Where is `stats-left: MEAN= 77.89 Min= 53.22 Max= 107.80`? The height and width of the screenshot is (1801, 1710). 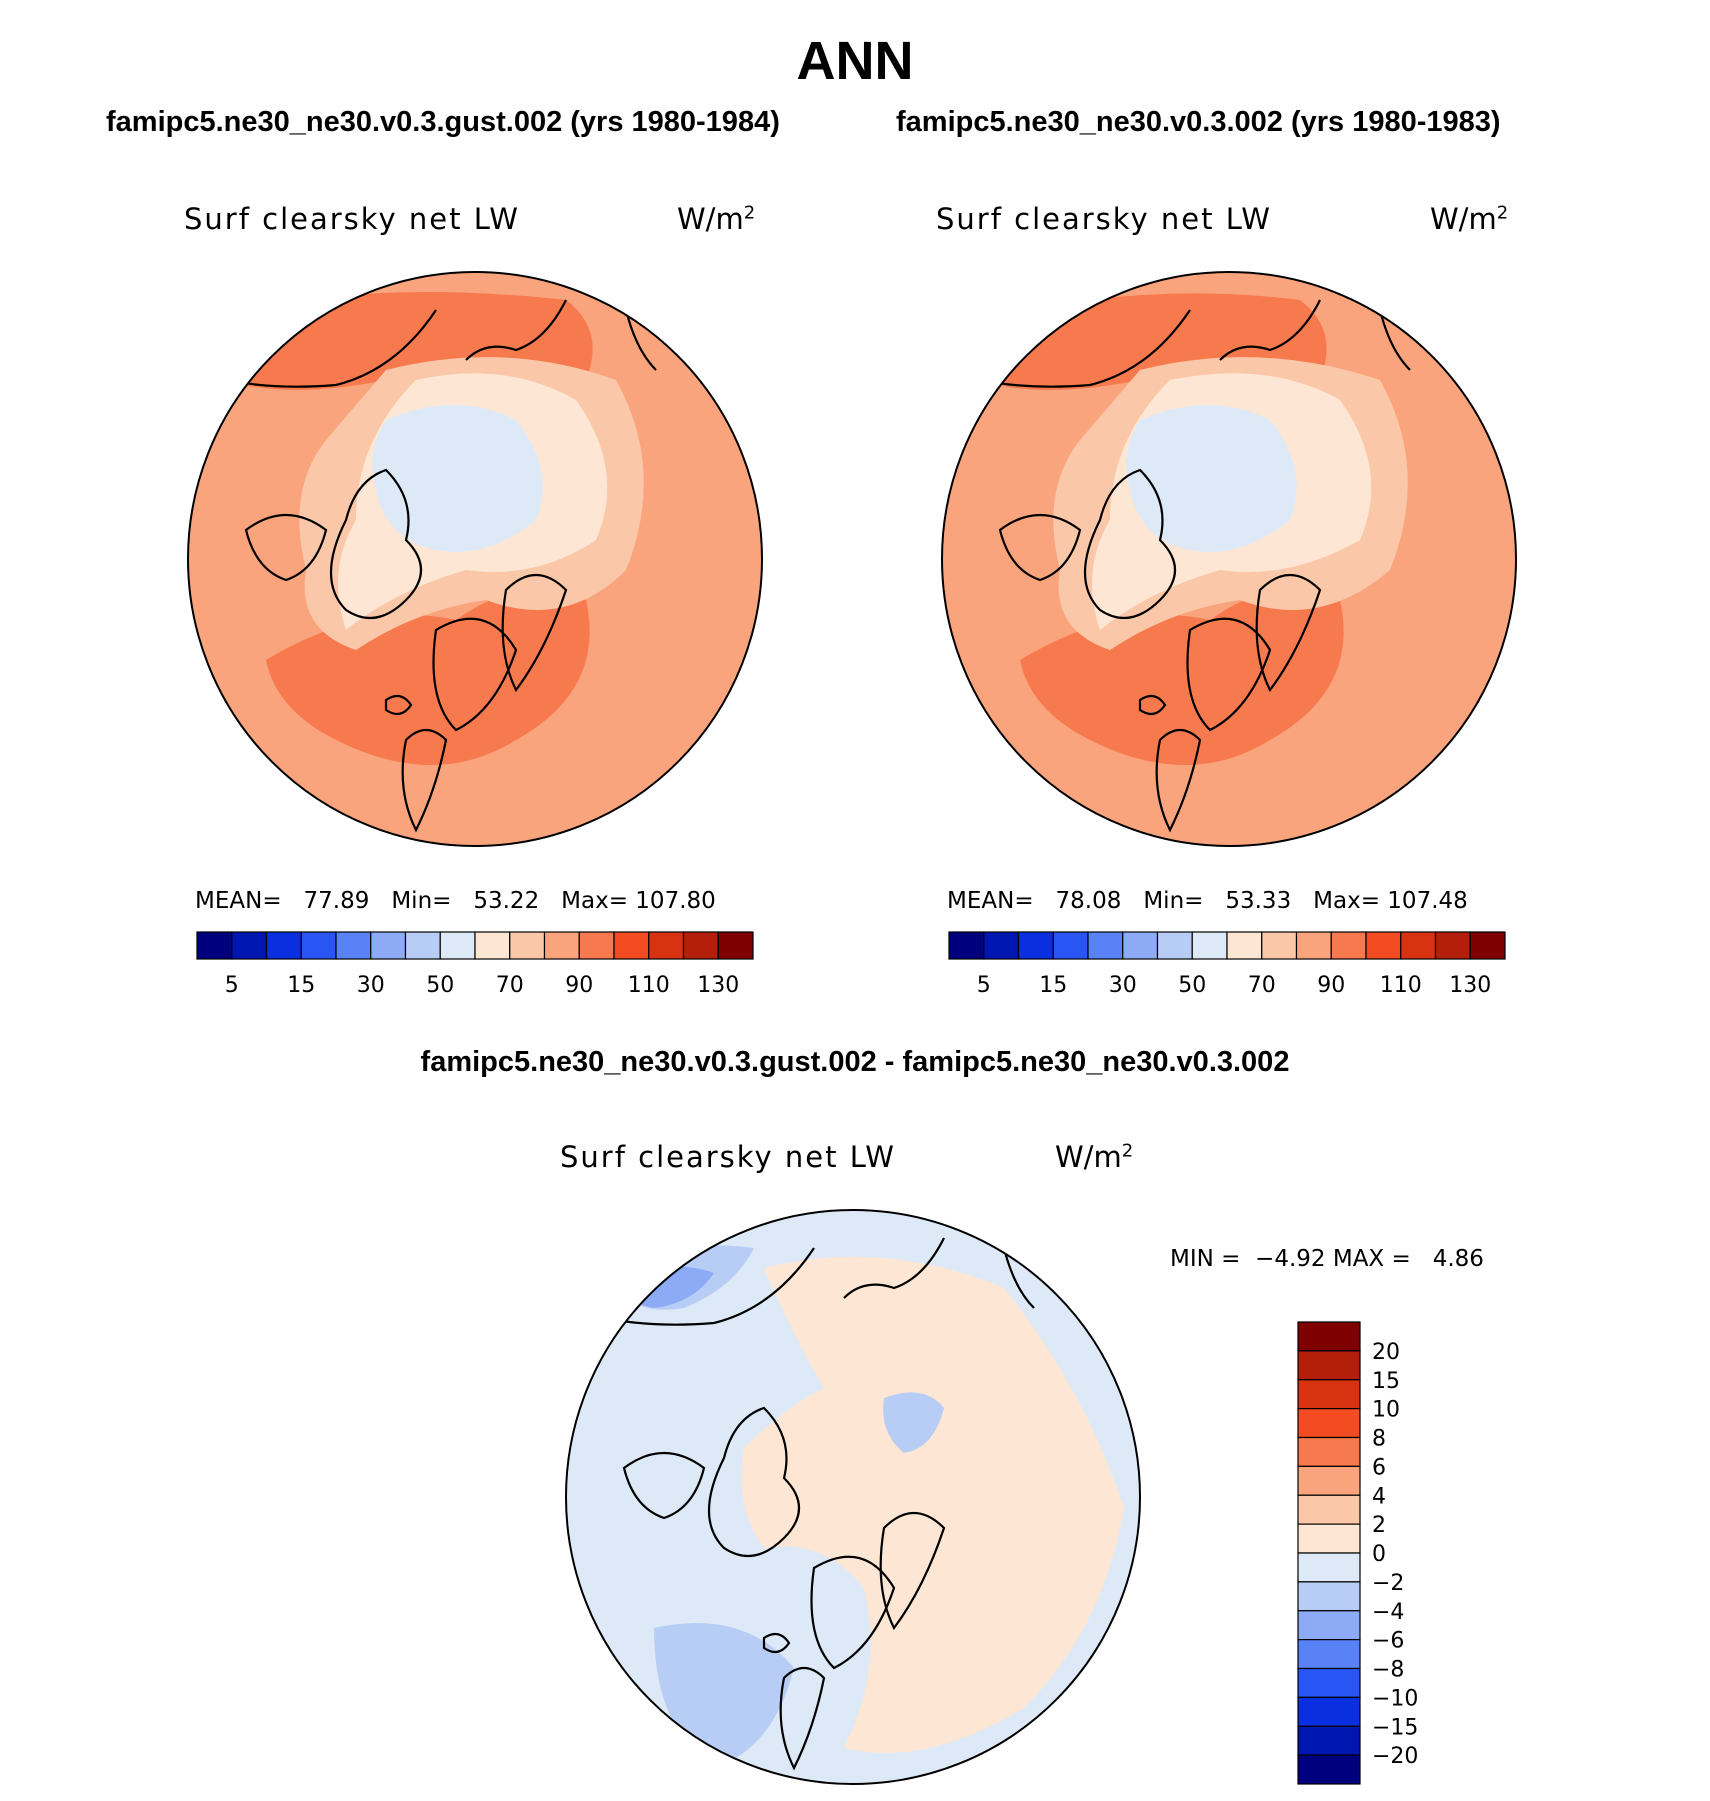
stats-left: MEAN= 77.89 Min= 53.22 Max= 107.80 is located at coordinates (455, 901).